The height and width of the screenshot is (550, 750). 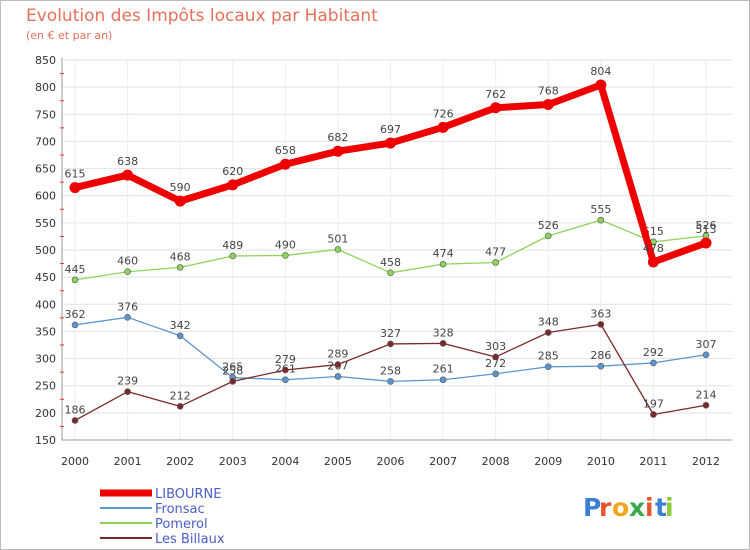 I want to click on y-tick-label: 750, so click(x=45, y=114).